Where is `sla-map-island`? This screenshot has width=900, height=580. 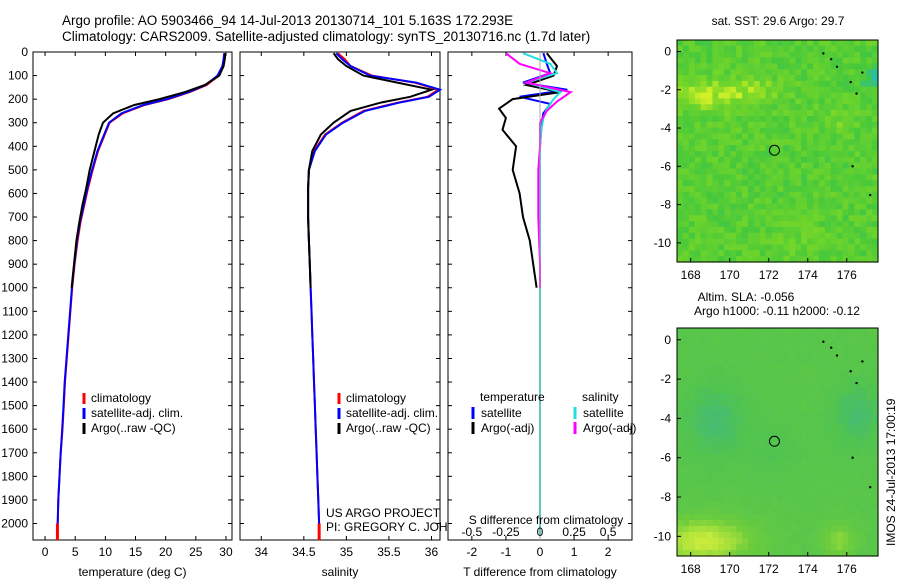 sla-map-island is located at coordinates (837, 355).